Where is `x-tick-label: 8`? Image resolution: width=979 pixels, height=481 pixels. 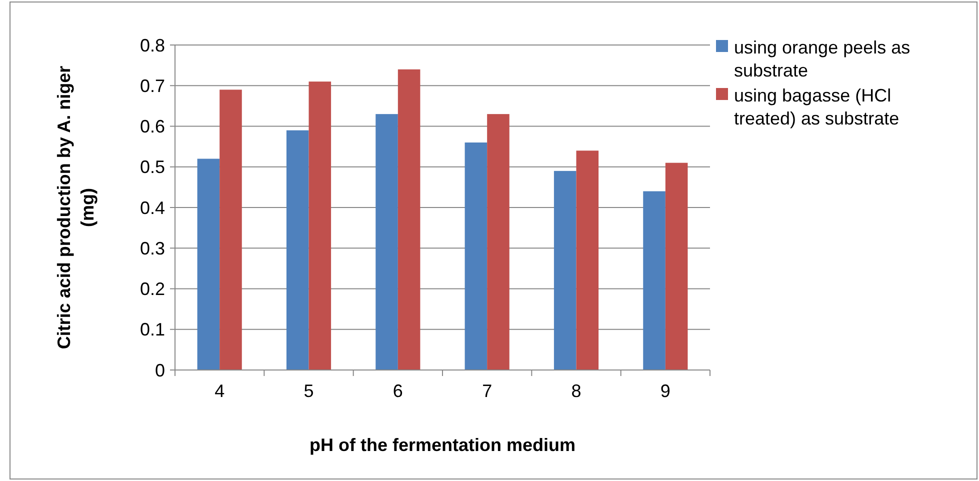
x-tick-label: 8 is located at coordinates (576, 391).